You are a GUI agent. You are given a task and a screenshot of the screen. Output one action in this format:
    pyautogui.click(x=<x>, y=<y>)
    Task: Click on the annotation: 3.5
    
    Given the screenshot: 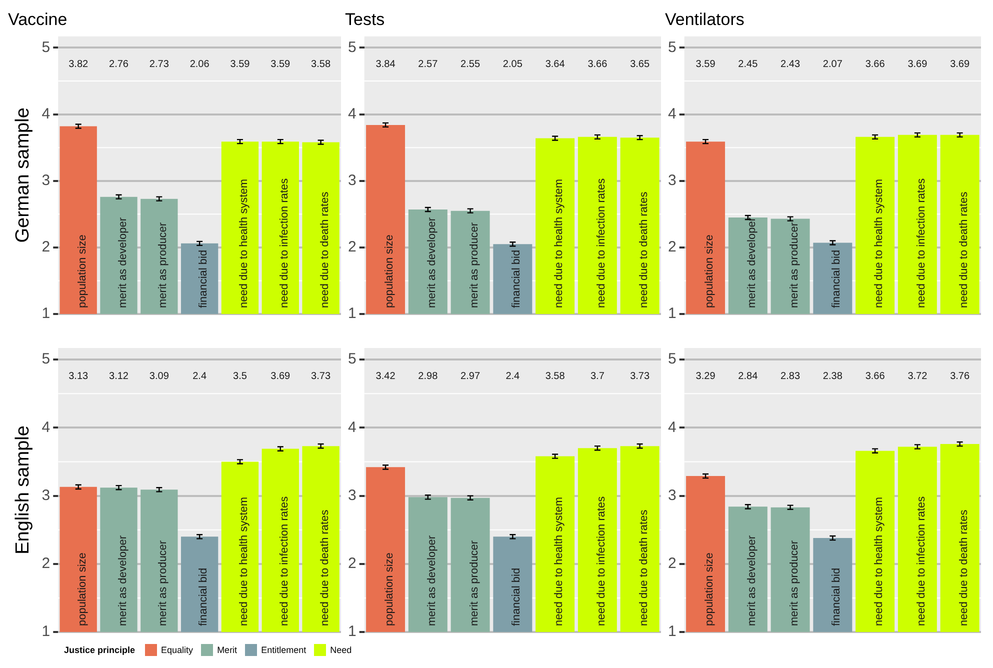 What is the action you would take?
    pyautogui.click(x=240, y=376)
    